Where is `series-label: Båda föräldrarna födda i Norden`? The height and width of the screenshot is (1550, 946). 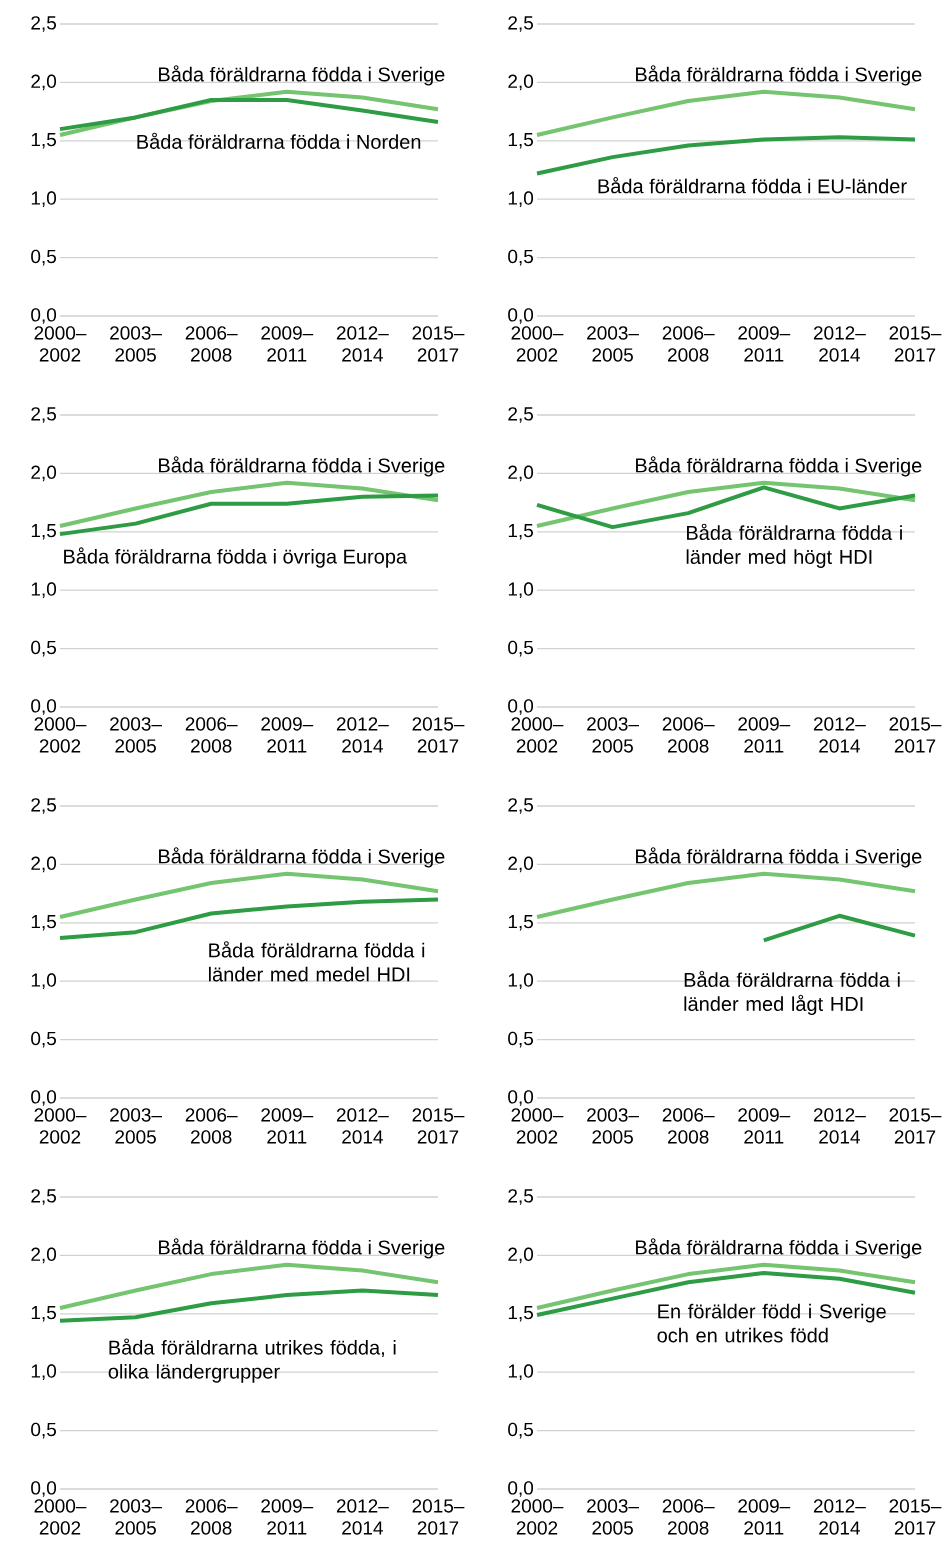 series-label: Båda föräldrarna födda i Norden is located at coordinates (279, 140).